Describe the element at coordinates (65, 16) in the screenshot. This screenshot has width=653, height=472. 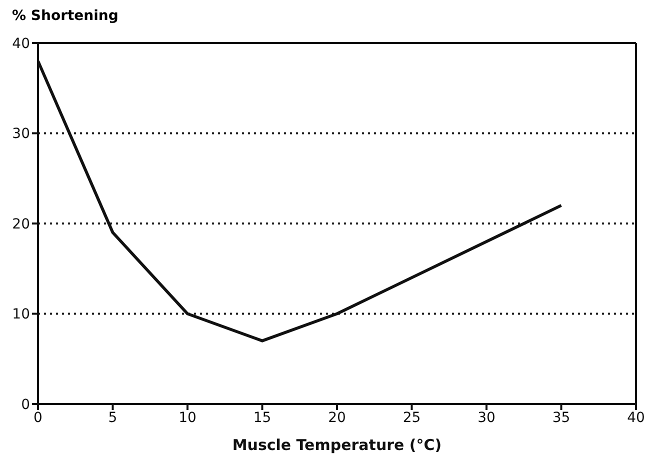
I see `y-axis-title: % Shortening` at that location.